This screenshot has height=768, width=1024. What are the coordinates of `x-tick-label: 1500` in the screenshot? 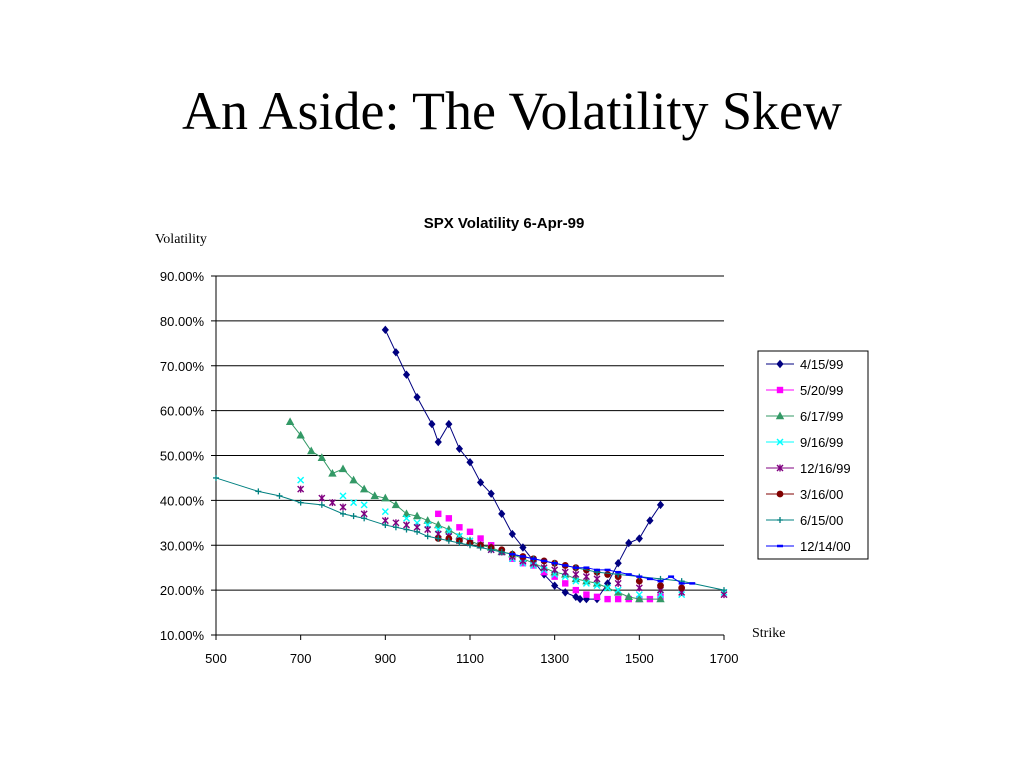 It's located at (639, 658).